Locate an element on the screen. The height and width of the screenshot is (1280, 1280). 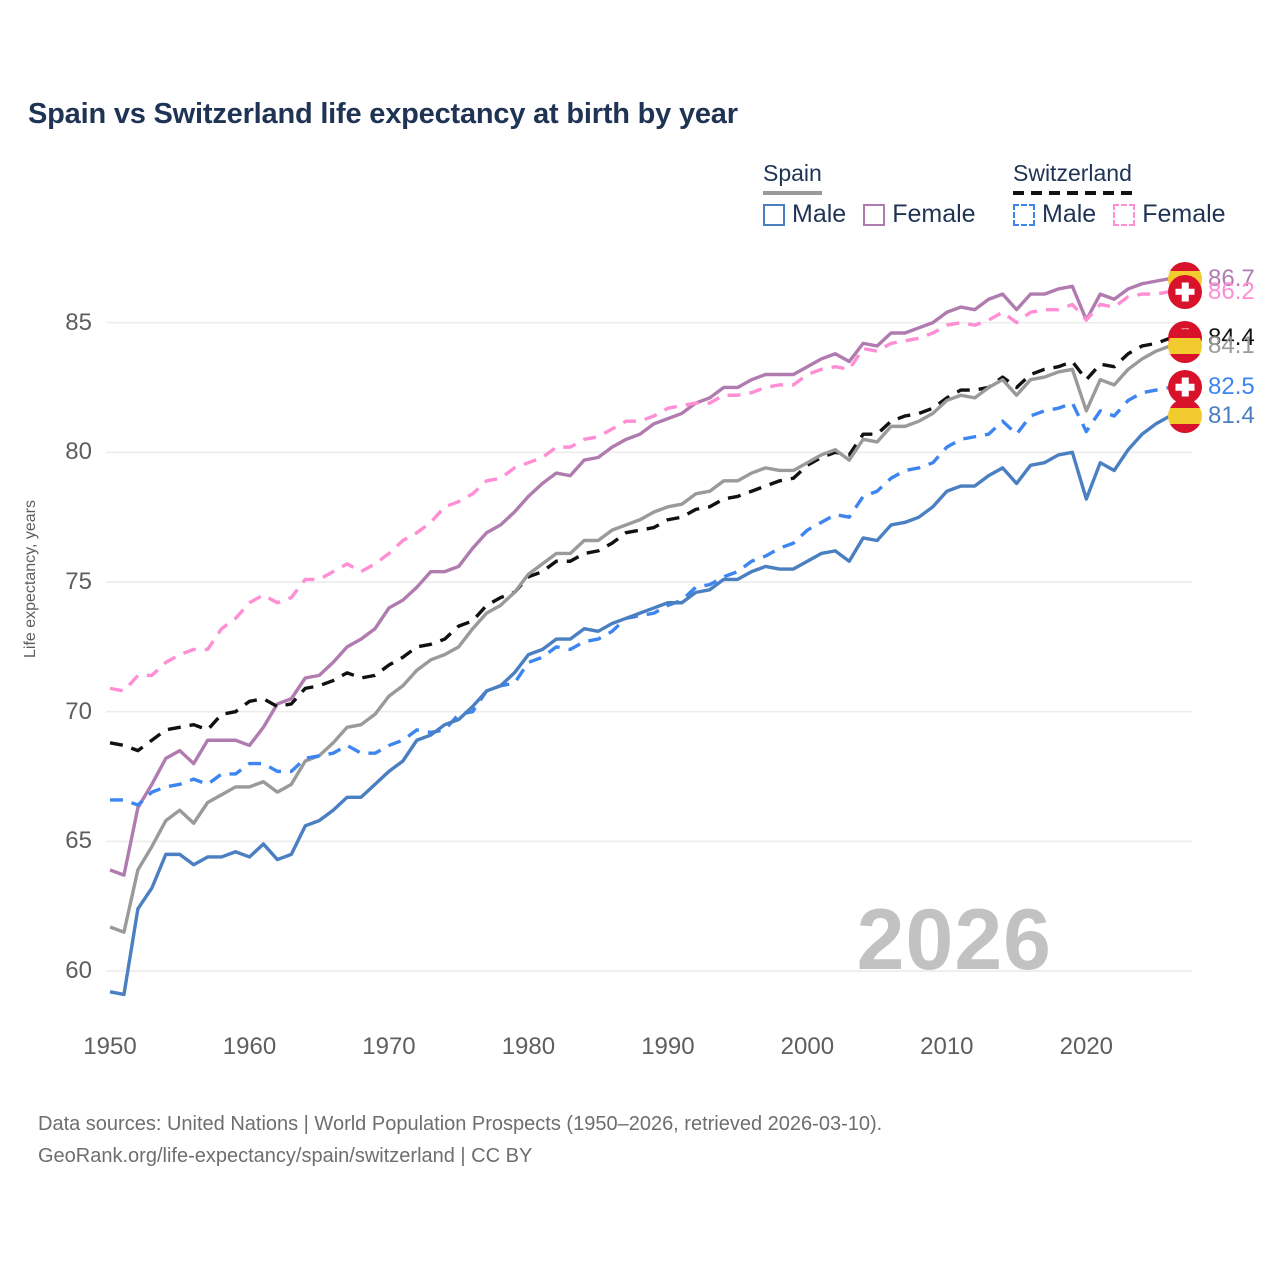
x-axis-tick-label: 1980 is located at coordinates (528, 1046).